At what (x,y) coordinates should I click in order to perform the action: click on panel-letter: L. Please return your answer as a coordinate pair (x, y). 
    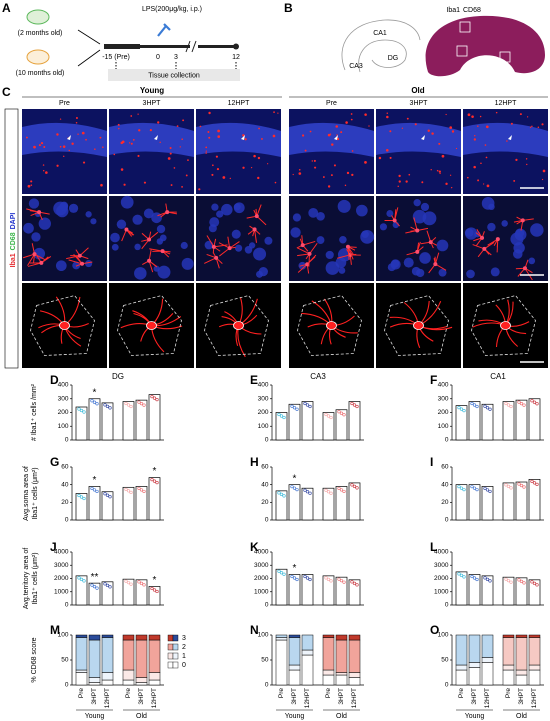
    Looking at the image, I should click on (433, 547).